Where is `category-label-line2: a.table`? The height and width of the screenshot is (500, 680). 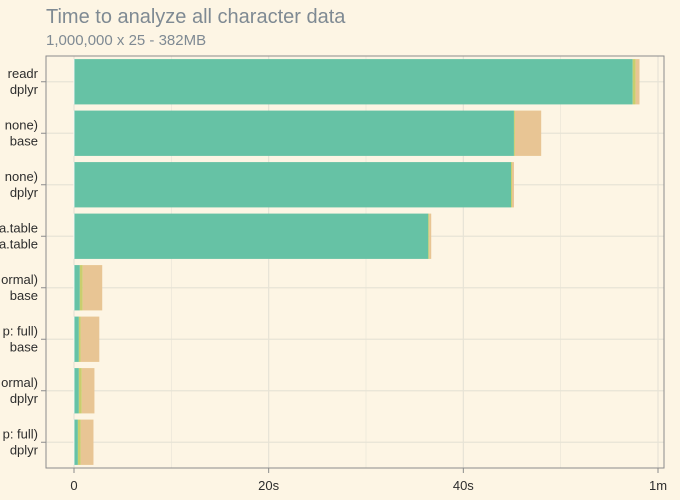
category-label-line2: a.table is located at coordinates (19, 243).